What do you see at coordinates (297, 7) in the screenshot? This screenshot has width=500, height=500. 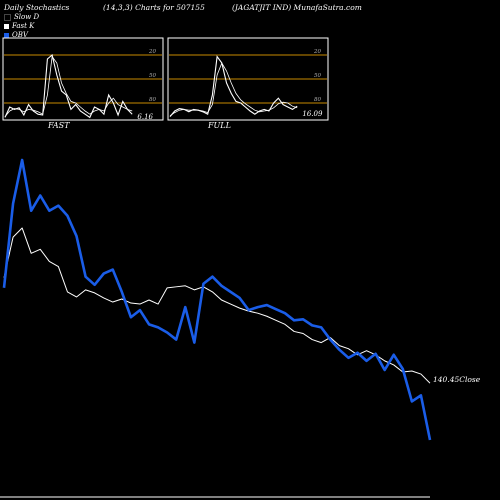 I see `header-right: (JAGATJIT IND) MunafaSutra.com` at bounding box center [297, 7].